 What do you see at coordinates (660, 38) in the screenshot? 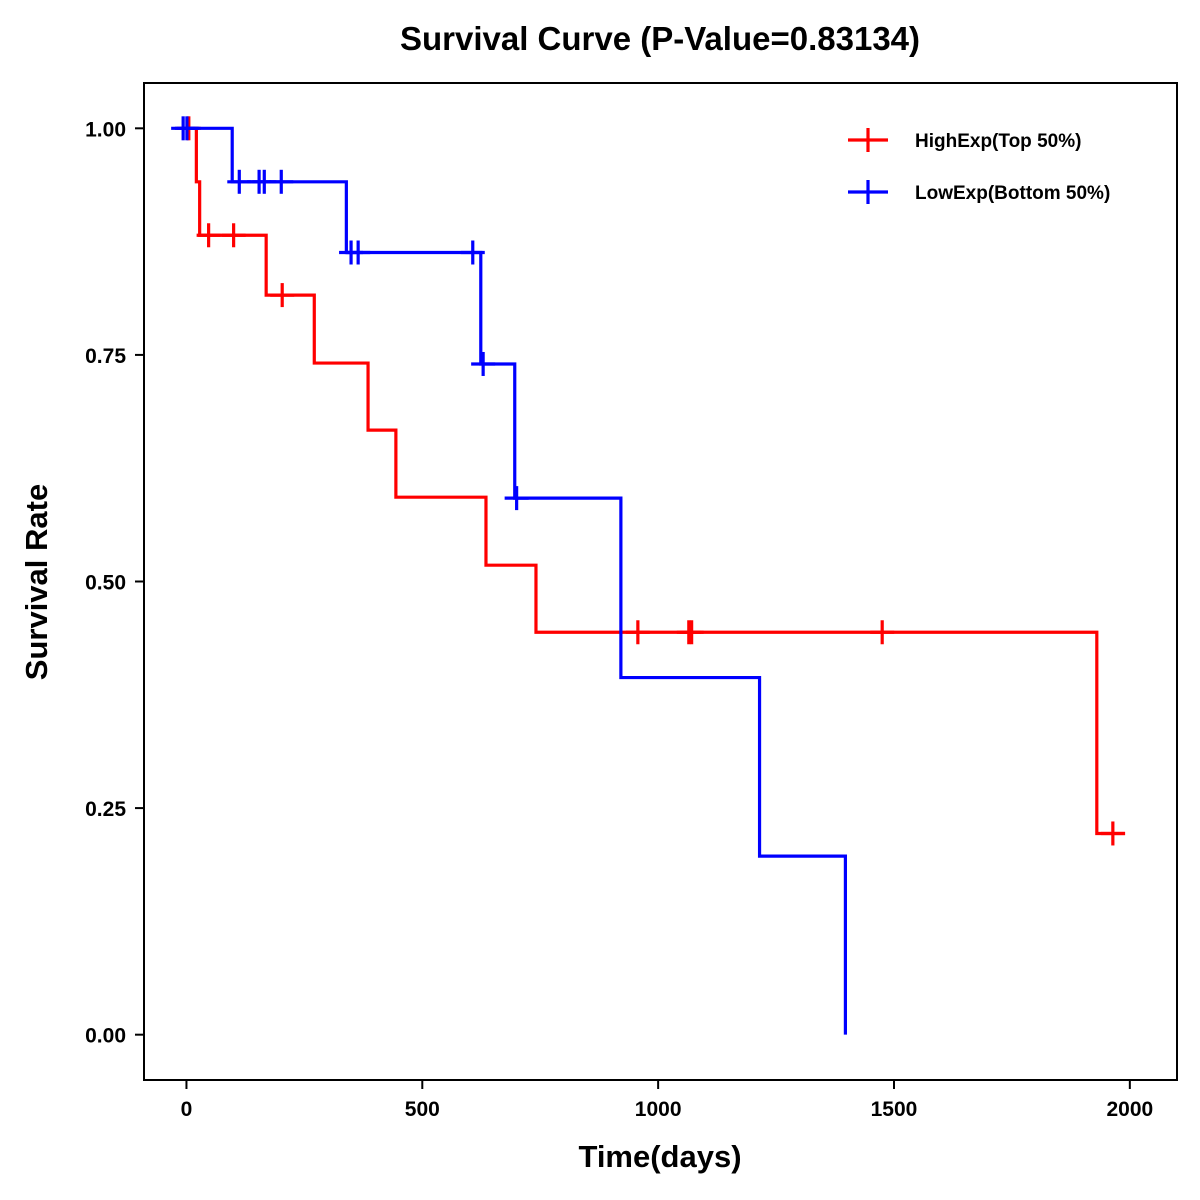
I see `chart-title: Survival Curve (P-Value=0.83134)` at bounding box center [660, 38].